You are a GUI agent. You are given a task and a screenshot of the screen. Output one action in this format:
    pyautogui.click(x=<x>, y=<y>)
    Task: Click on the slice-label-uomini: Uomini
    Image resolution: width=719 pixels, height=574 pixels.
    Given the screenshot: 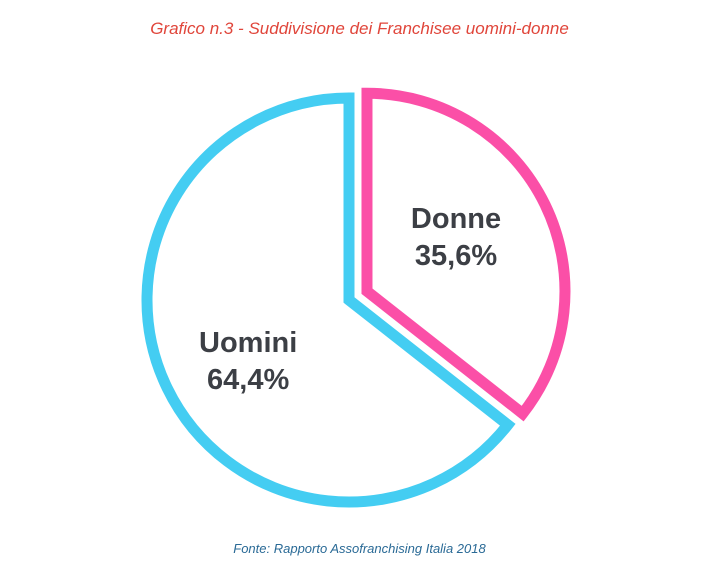 What is the action you would take?
    pyautogui.click(x=248, y=343)
    